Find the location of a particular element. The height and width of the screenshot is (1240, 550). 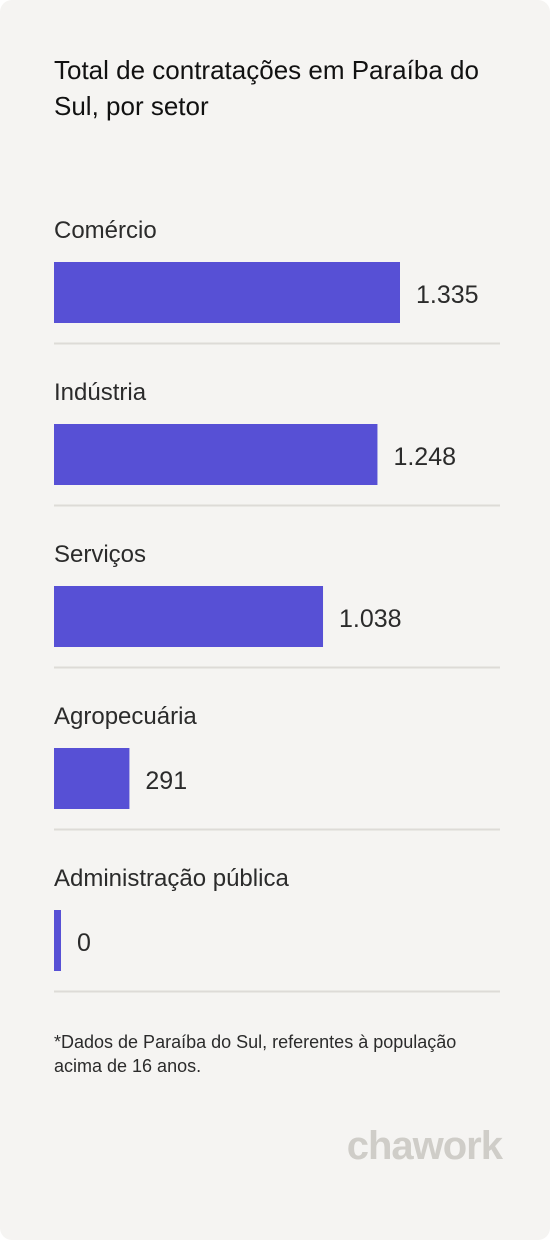

category-label: Administração pública is located at coordinates (171, 878).